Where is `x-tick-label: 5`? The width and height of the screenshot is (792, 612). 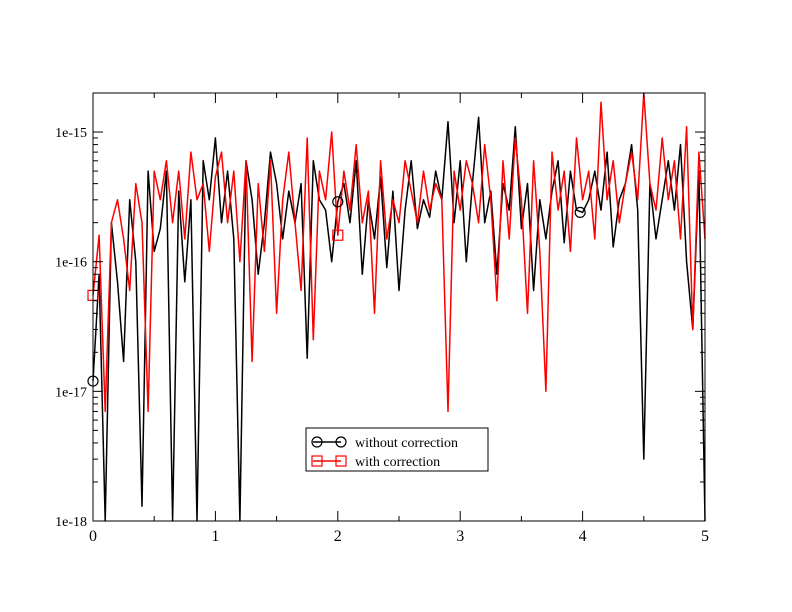 x-tick-label: 5 is located at coordinates (705, 536).